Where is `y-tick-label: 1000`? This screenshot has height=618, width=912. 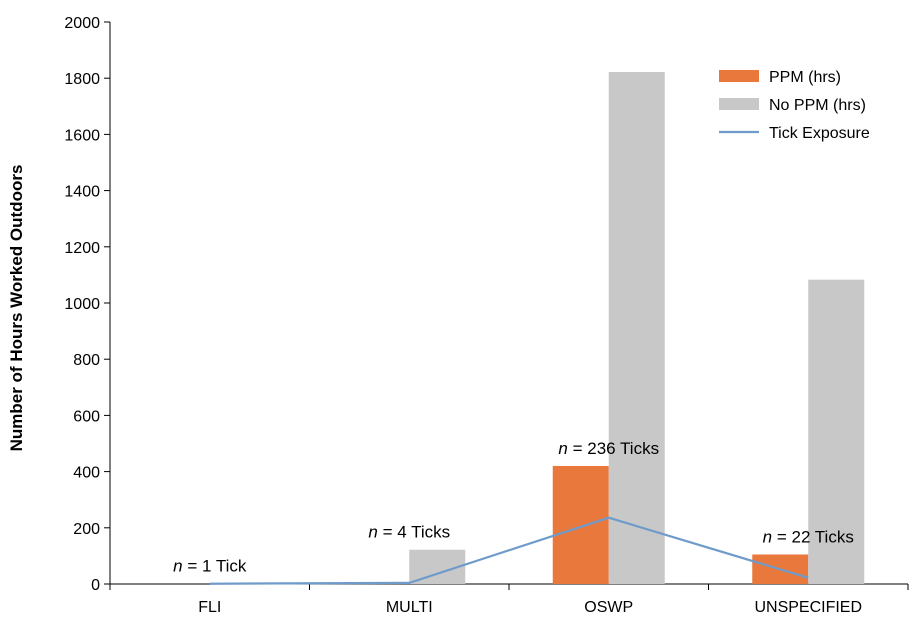 y-tick-label: 1000 is located at coordinates (82, 304).